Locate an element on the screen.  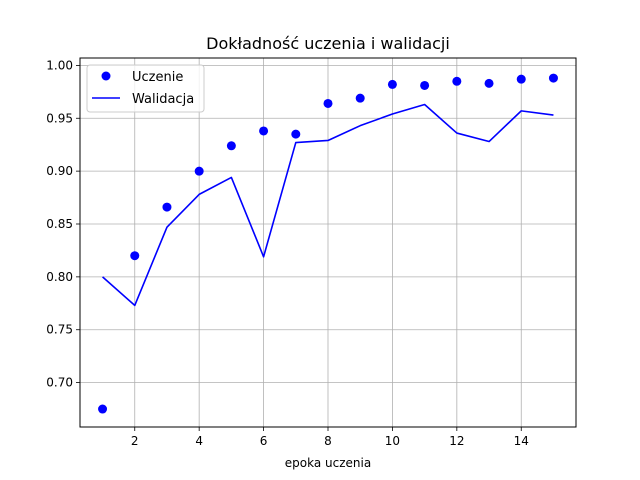
x-tick-label-6: 6 is located at coordinates (264, 441).